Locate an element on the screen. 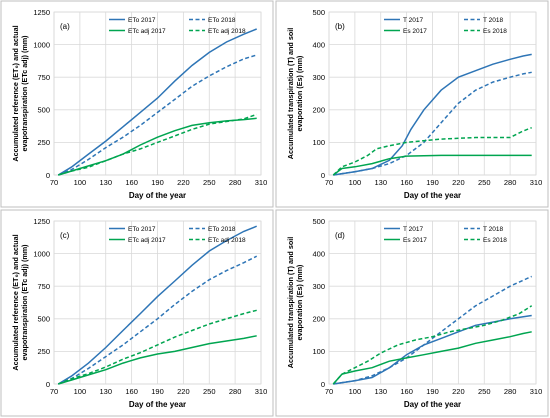  panel-label: (c) is located at coordinates (65, 235).